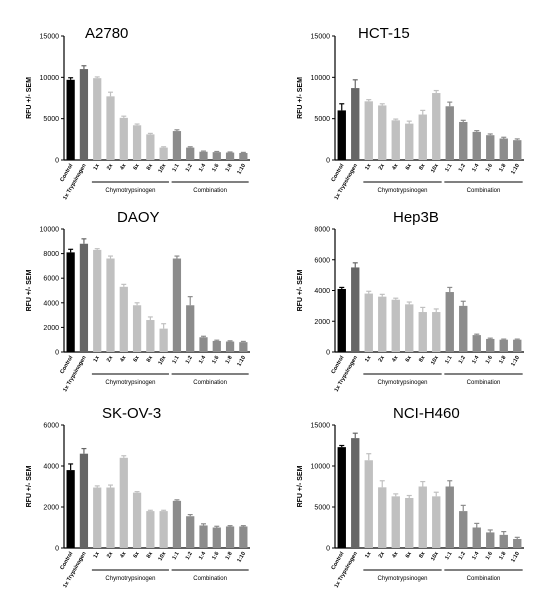 The image size is (558, 594). I want to click on chart-title: A2780, so click(106, 33).